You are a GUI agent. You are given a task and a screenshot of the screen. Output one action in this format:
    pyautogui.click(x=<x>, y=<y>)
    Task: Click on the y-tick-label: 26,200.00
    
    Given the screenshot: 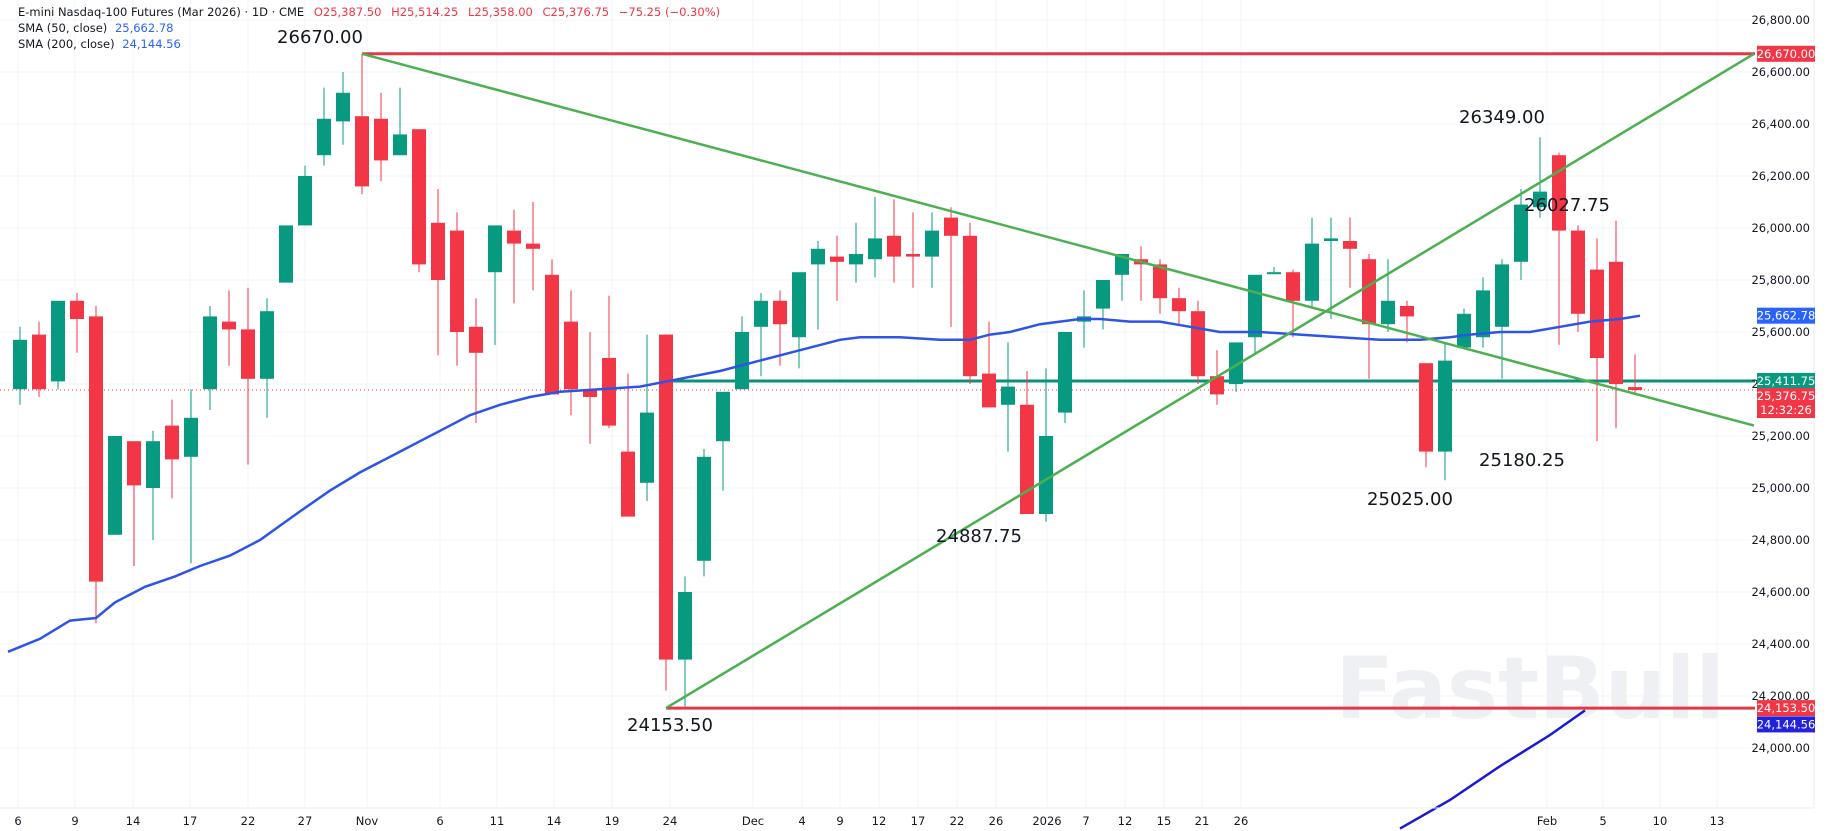 What is the action you would take?
    pyautogui.click(x=1780, y=176)
    